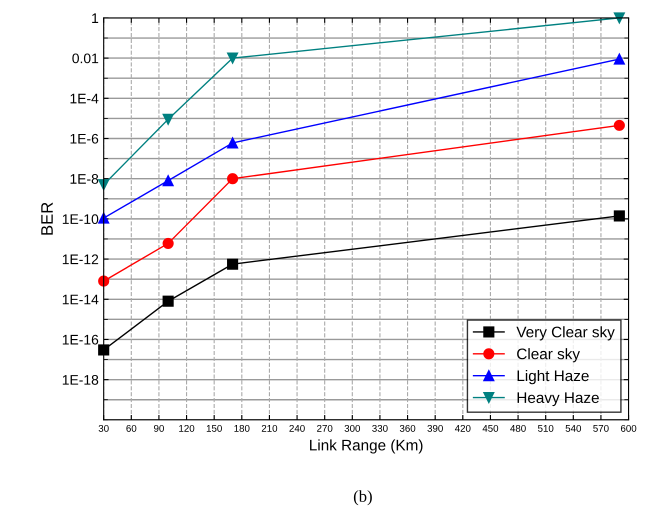 This screenshot has width=648, height=512. What do you see at coordinates (131, 428) in the screenshot?
I see `x-tick-label: 60` at bounding box center [131, 428].